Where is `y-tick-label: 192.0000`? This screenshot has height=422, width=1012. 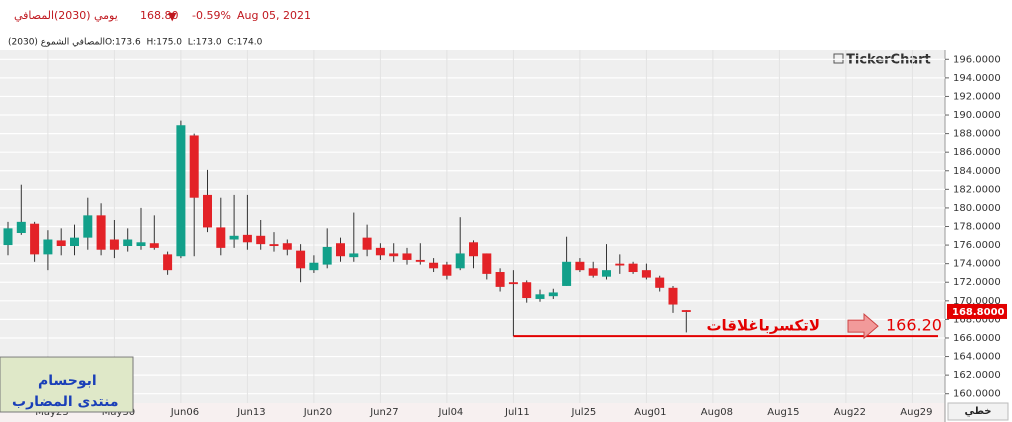
y-tick-label: 192.0000 is located at coordinates (977, 96).